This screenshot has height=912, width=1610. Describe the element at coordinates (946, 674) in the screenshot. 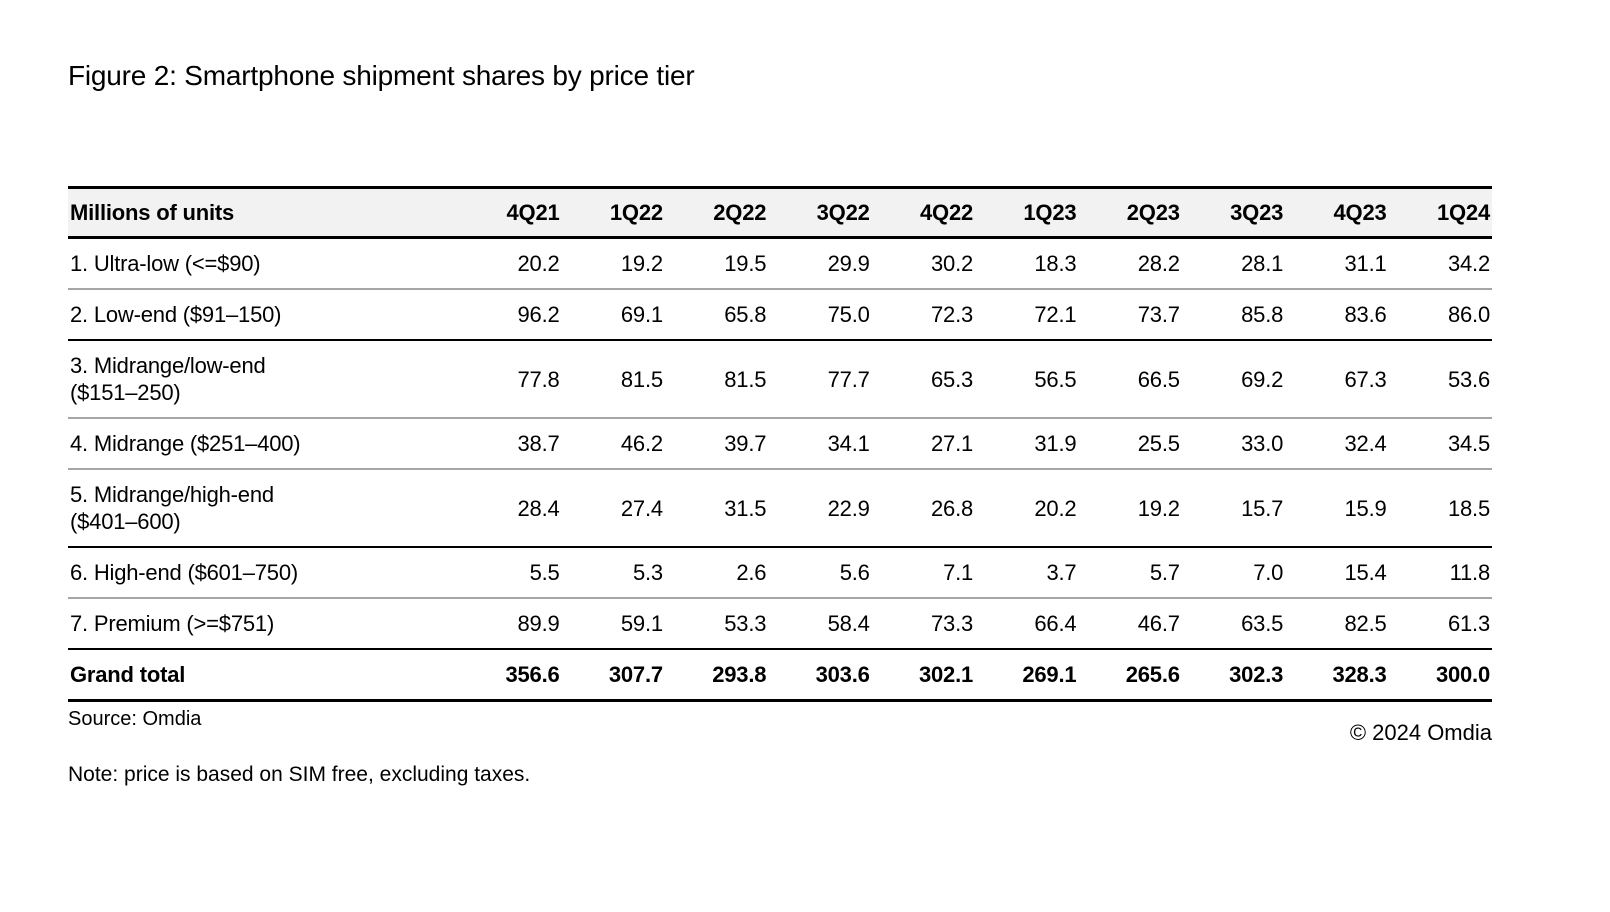

I see `value-cell: 302.1` at that location.